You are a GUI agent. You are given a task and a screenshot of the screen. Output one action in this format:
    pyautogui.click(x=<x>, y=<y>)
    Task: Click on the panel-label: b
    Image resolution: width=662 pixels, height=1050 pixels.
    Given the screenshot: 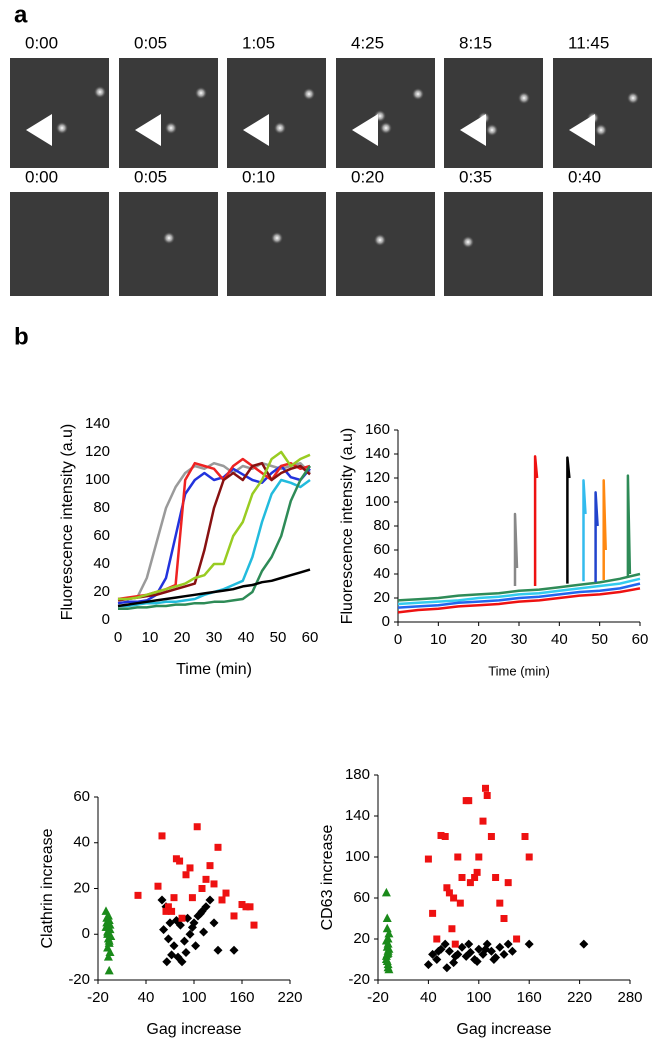 What is the action you would take?
    pyautogui.click(x=21, y=336)
    